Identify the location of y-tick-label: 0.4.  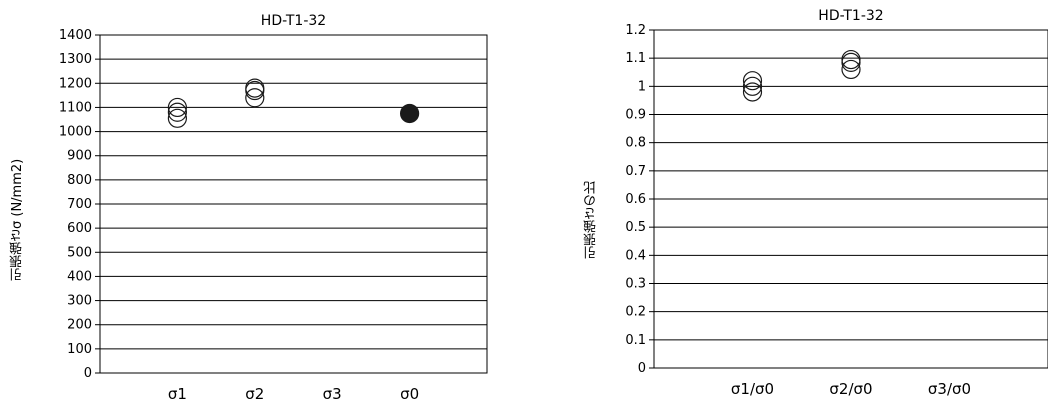
(635, 255).